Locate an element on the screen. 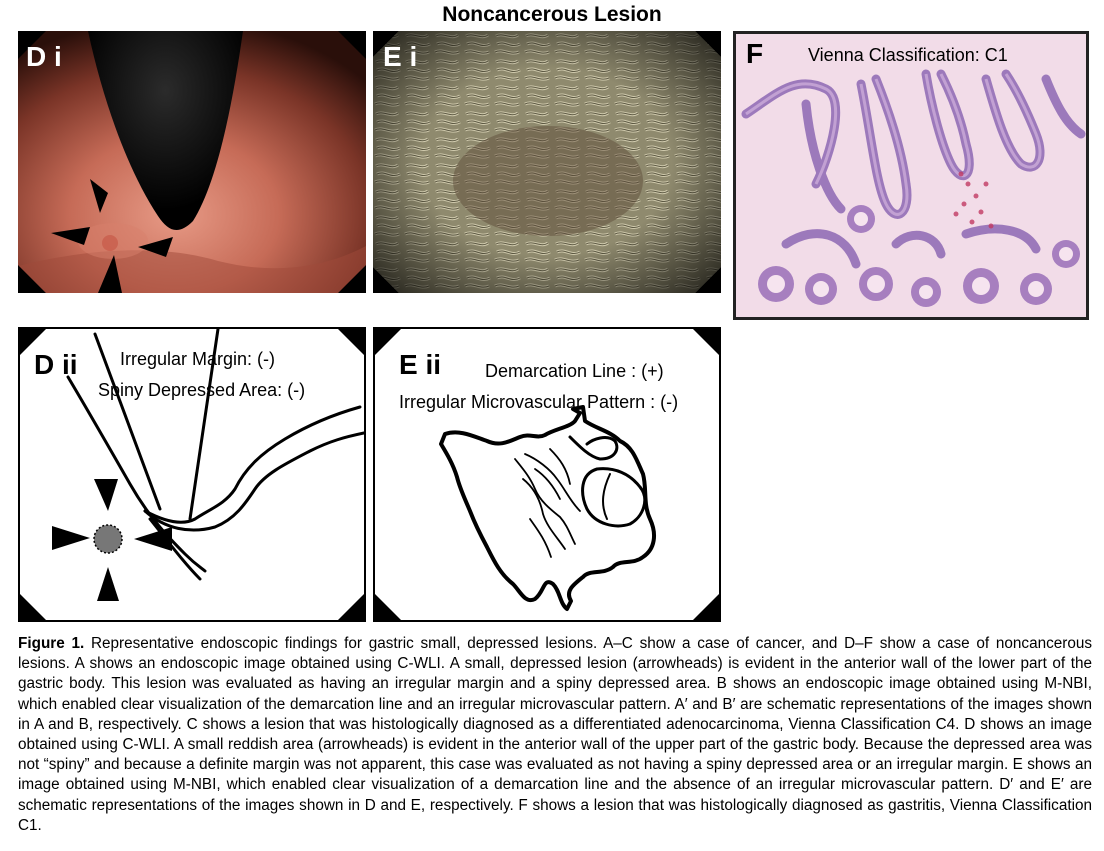 The height and width of the screenshot is (851, 1104). demarcation-line-label: Demarcation Line : (+) is located at coordinates (574, 371).